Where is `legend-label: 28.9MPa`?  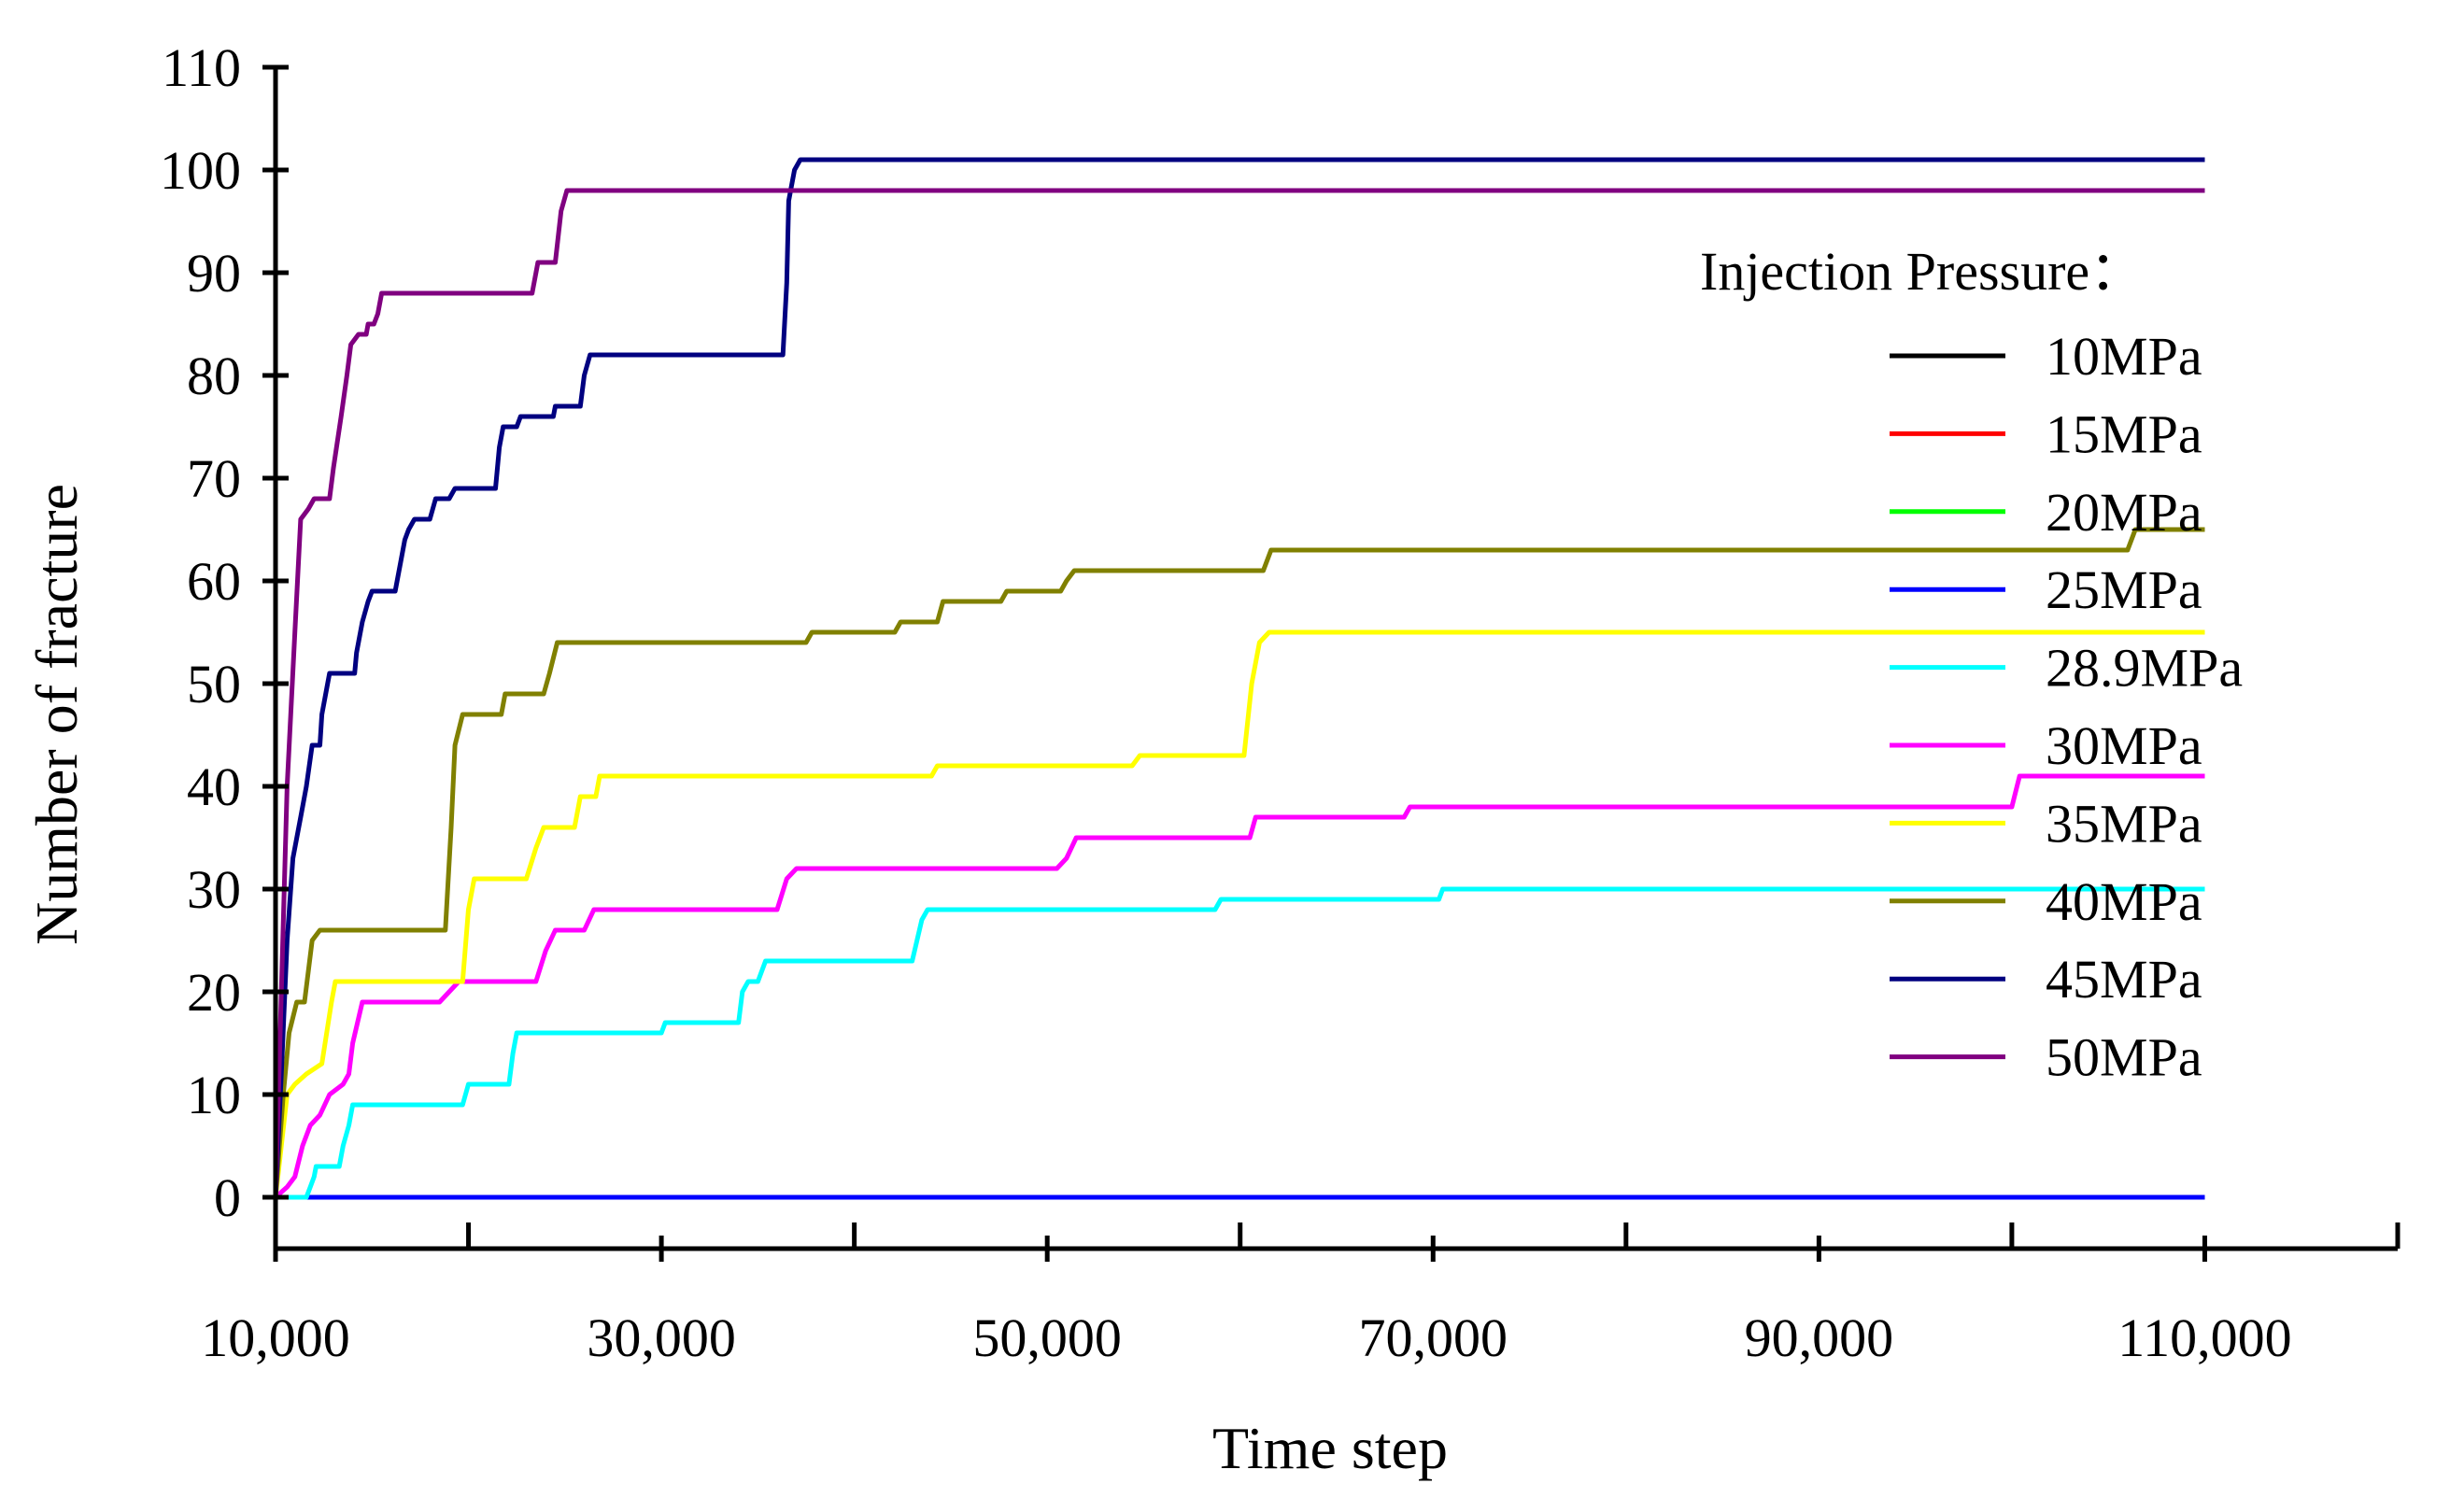 legend-label: 28.9MPa is located at coordinates (2144, 669).